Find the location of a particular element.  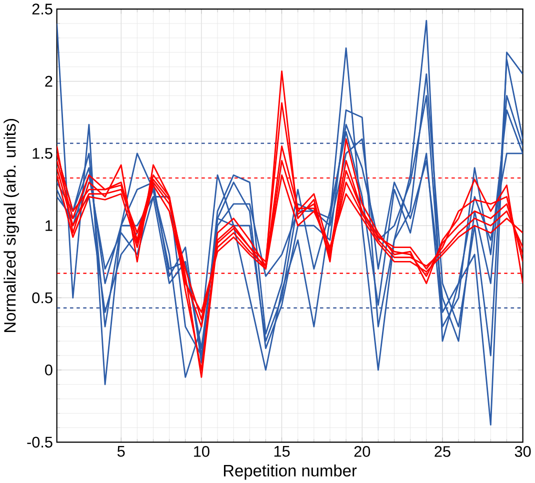

x-tick-label: 20 is located at coordinates (362, 451).